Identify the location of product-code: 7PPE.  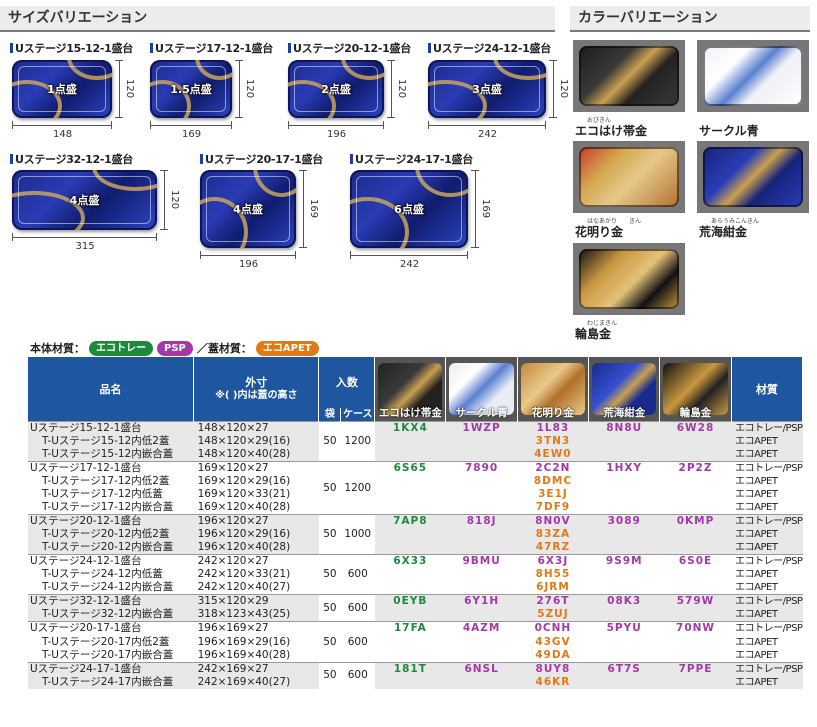
(695, 668).